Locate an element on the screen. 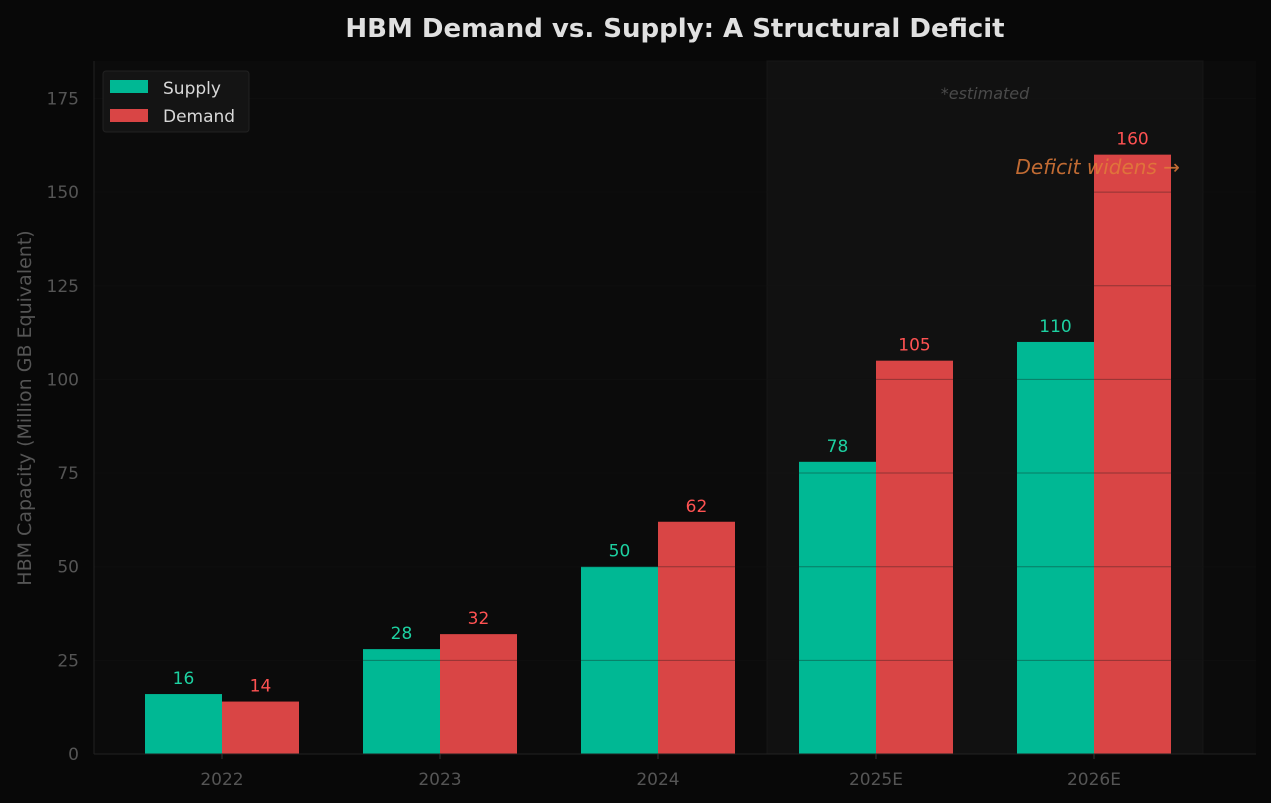 The width and height of the screenshot is (1271, 803). bar-demand-2025E is located at coordinates (914, 557).